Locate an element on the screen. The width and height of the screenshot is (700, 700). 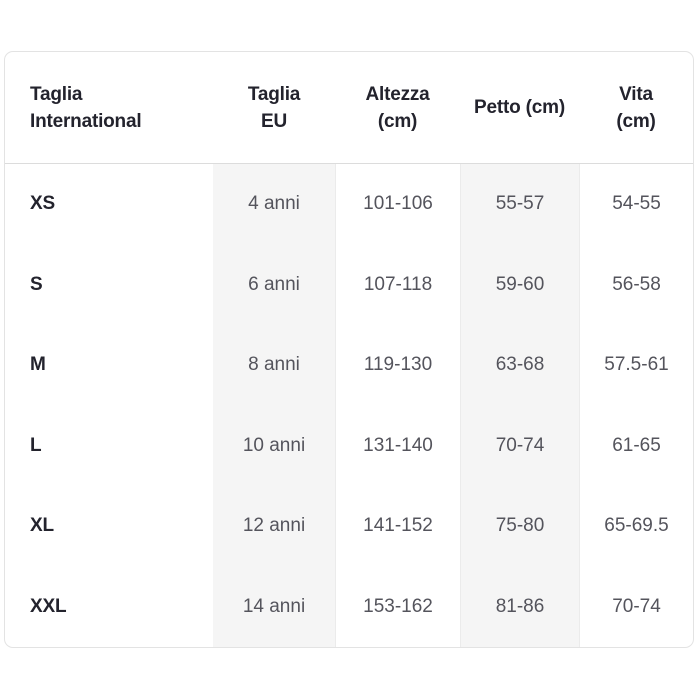
height-cell: 101-106 is located at coordinates (397, 204).